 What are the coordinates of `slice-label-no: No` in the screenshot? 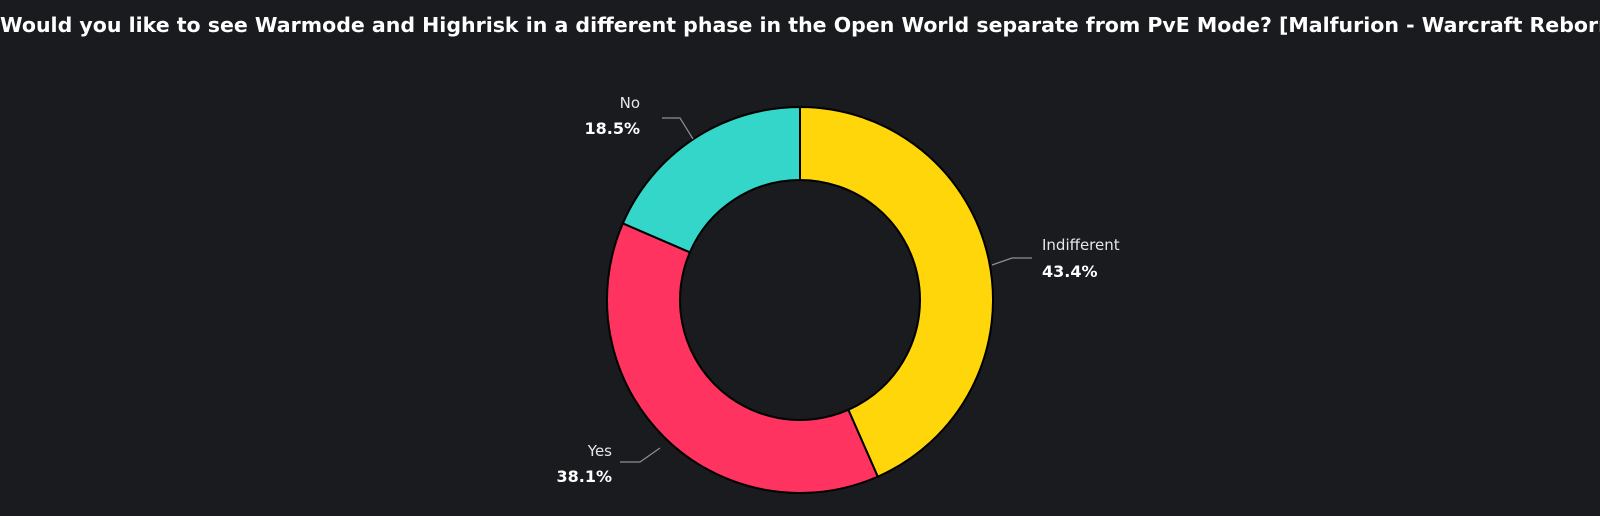 It's located at (630, 103).